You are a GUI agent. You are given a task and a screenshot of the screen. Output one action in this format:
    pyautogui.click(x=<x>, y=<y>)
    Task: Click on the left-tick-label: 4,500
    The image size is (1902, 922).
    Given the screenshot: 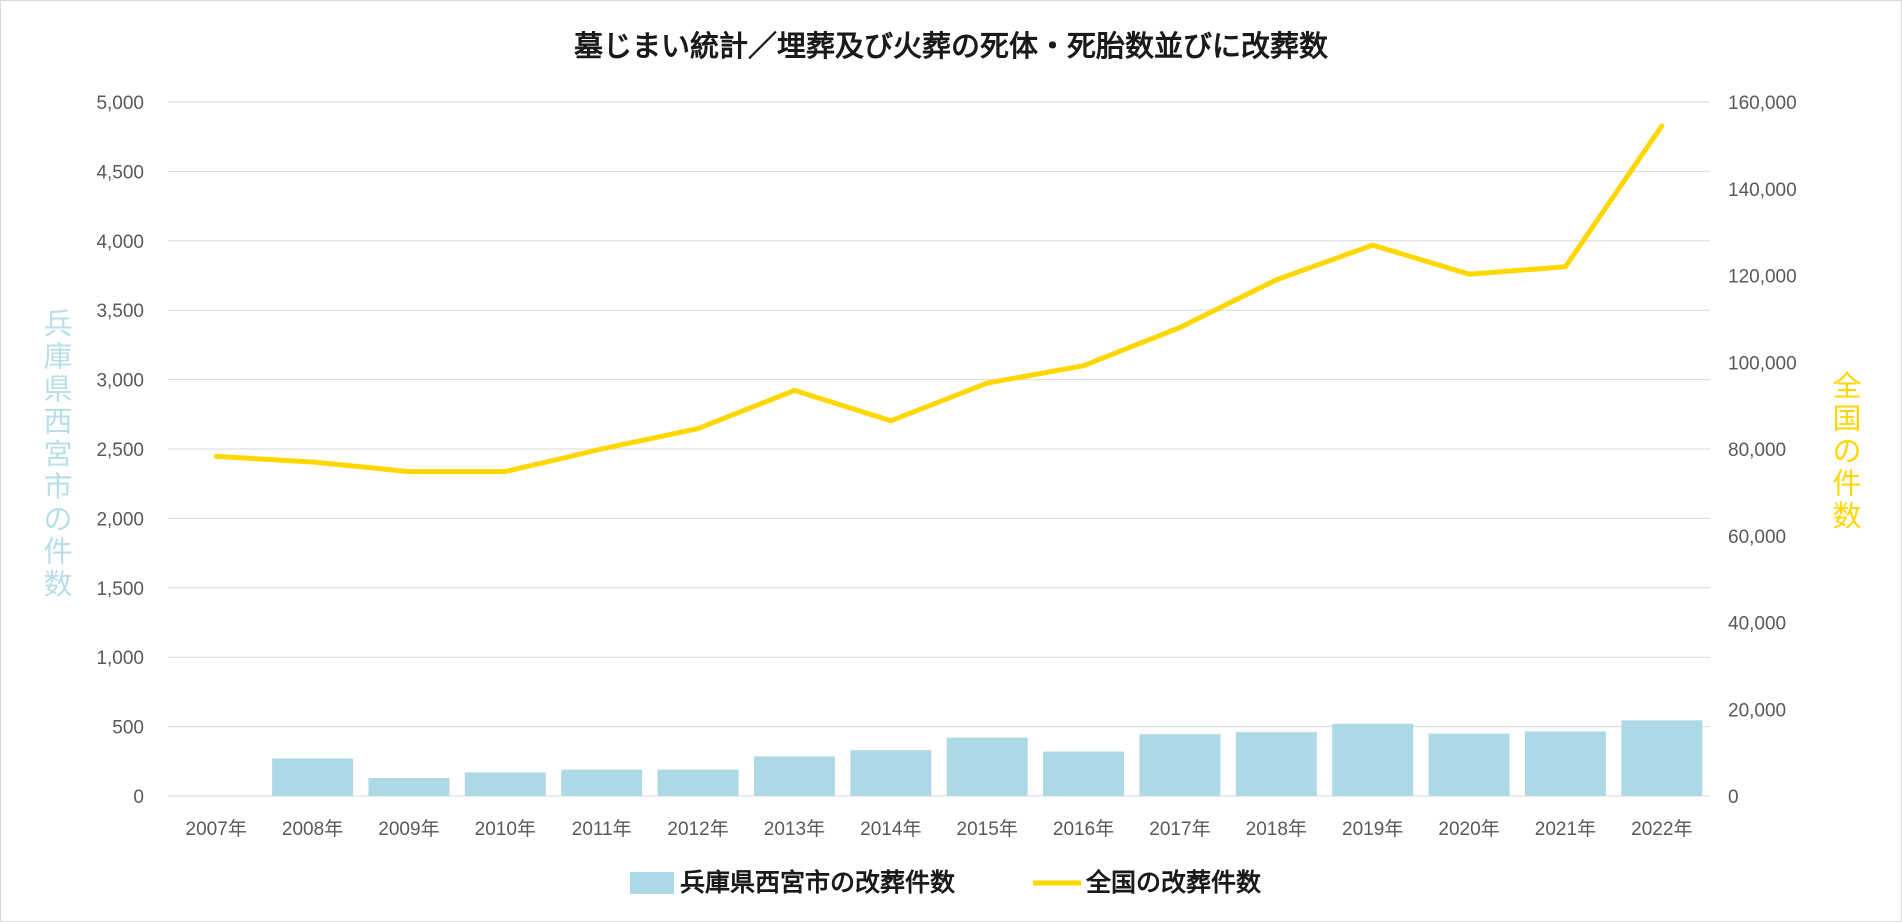 What is the action you would take?
    pyautogui.click(x=120, y=172)
    